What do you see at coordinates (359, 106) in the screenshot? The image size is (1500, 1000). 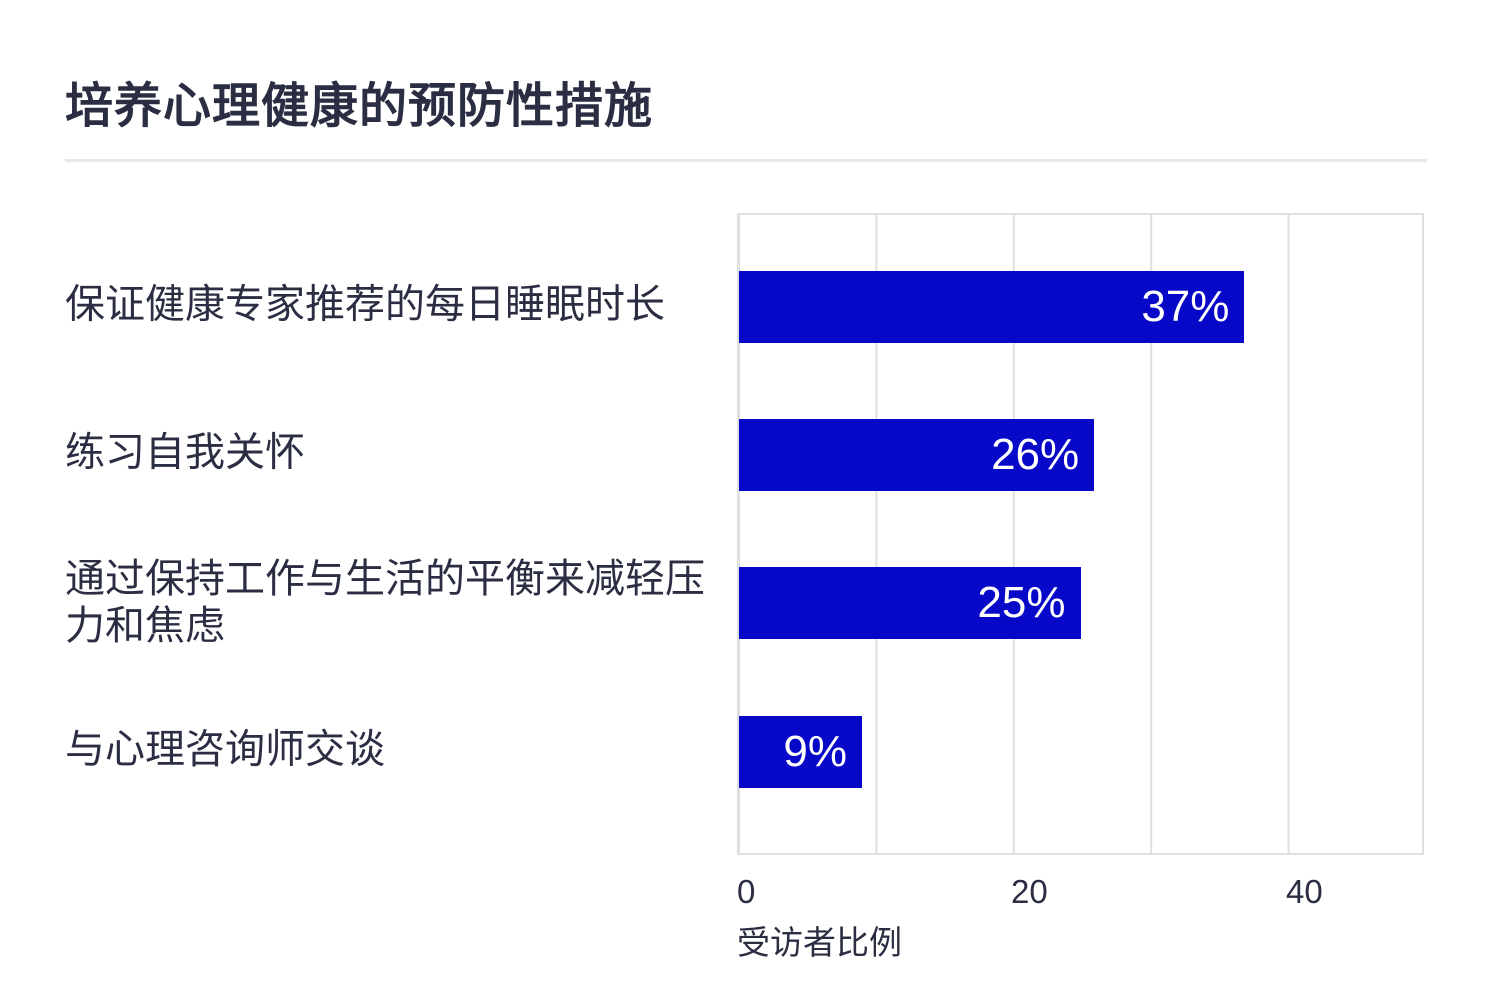 I see `chart-title: 培养心理健康的预防性措施` at bounding box center [359, 106].